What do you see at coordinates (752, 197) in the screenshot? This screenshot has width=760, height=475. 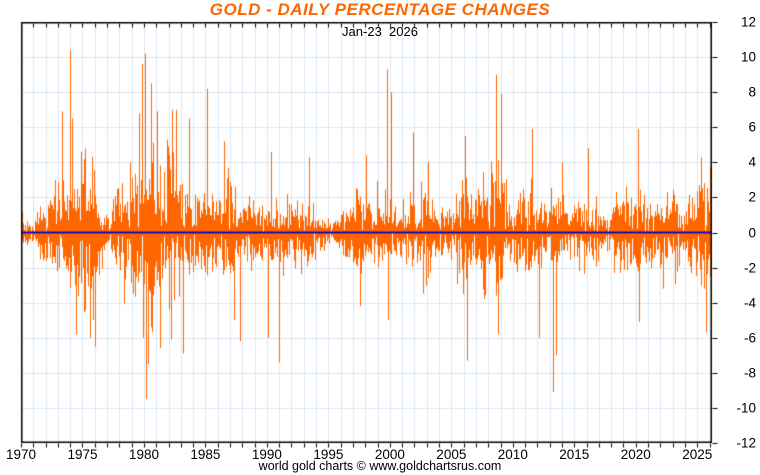 I see `y-axis-tick-label: 2` at bounding box center [752, 197].